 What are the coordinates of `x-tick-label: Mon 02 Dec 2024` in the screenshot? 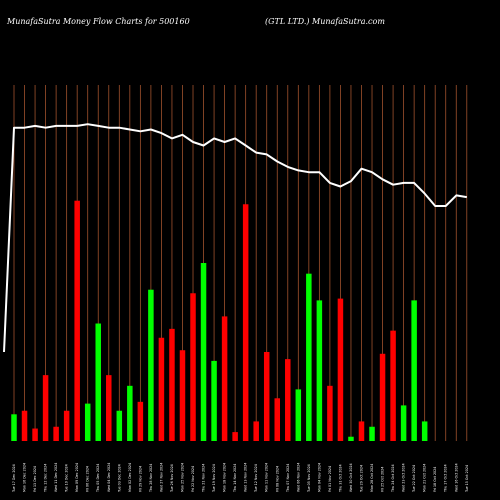 It's located at (130, 477).